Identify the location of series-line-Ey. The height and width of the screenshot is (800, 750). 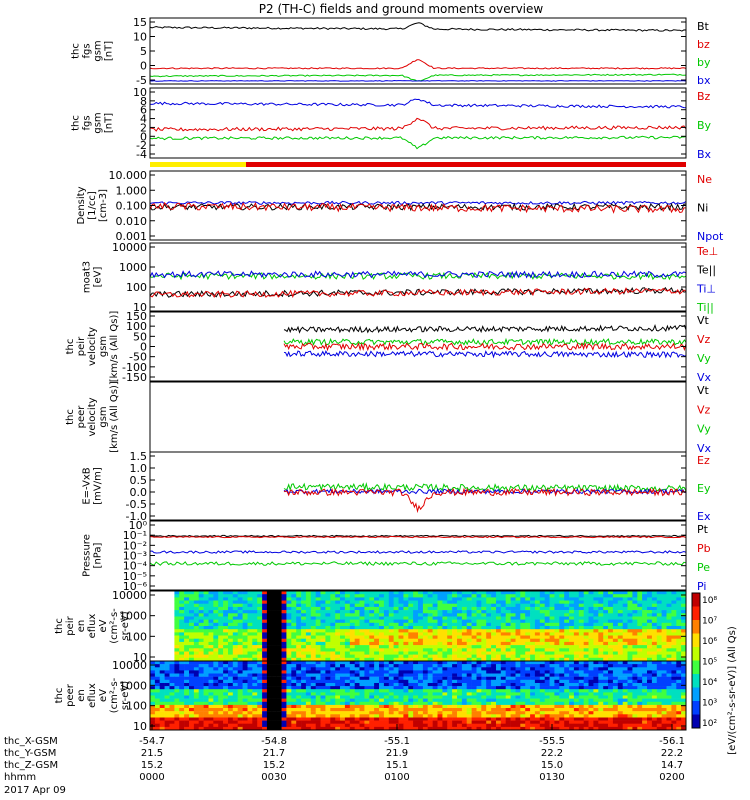
(485, 487).